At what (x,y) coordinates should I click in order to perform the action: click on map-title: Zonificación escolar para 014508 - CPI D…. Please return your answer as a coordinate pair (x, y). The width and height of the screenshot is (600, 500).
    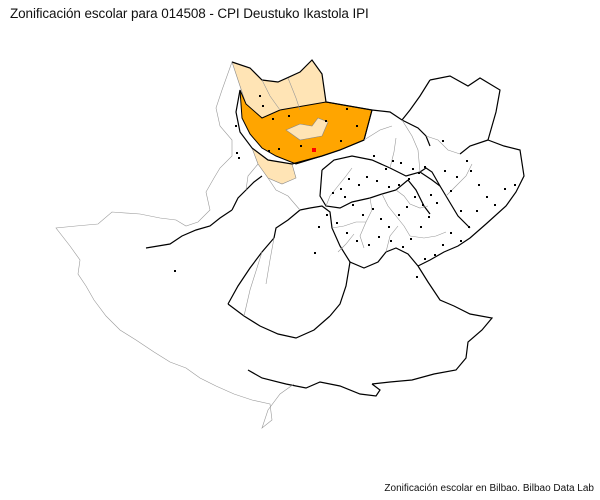
    Looking at the image, I should click on (189, 13).